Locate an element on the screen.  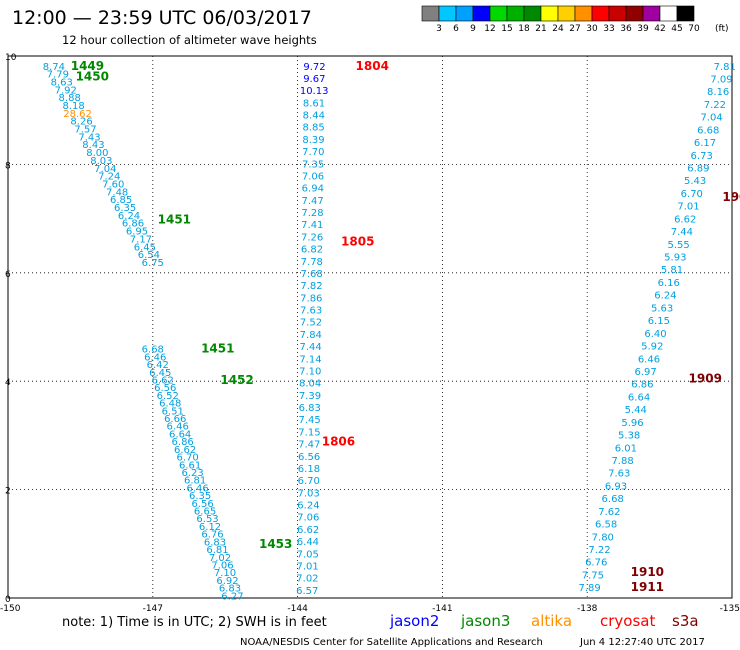
x-tick-label: -141 is located at coordinates (442, 609).